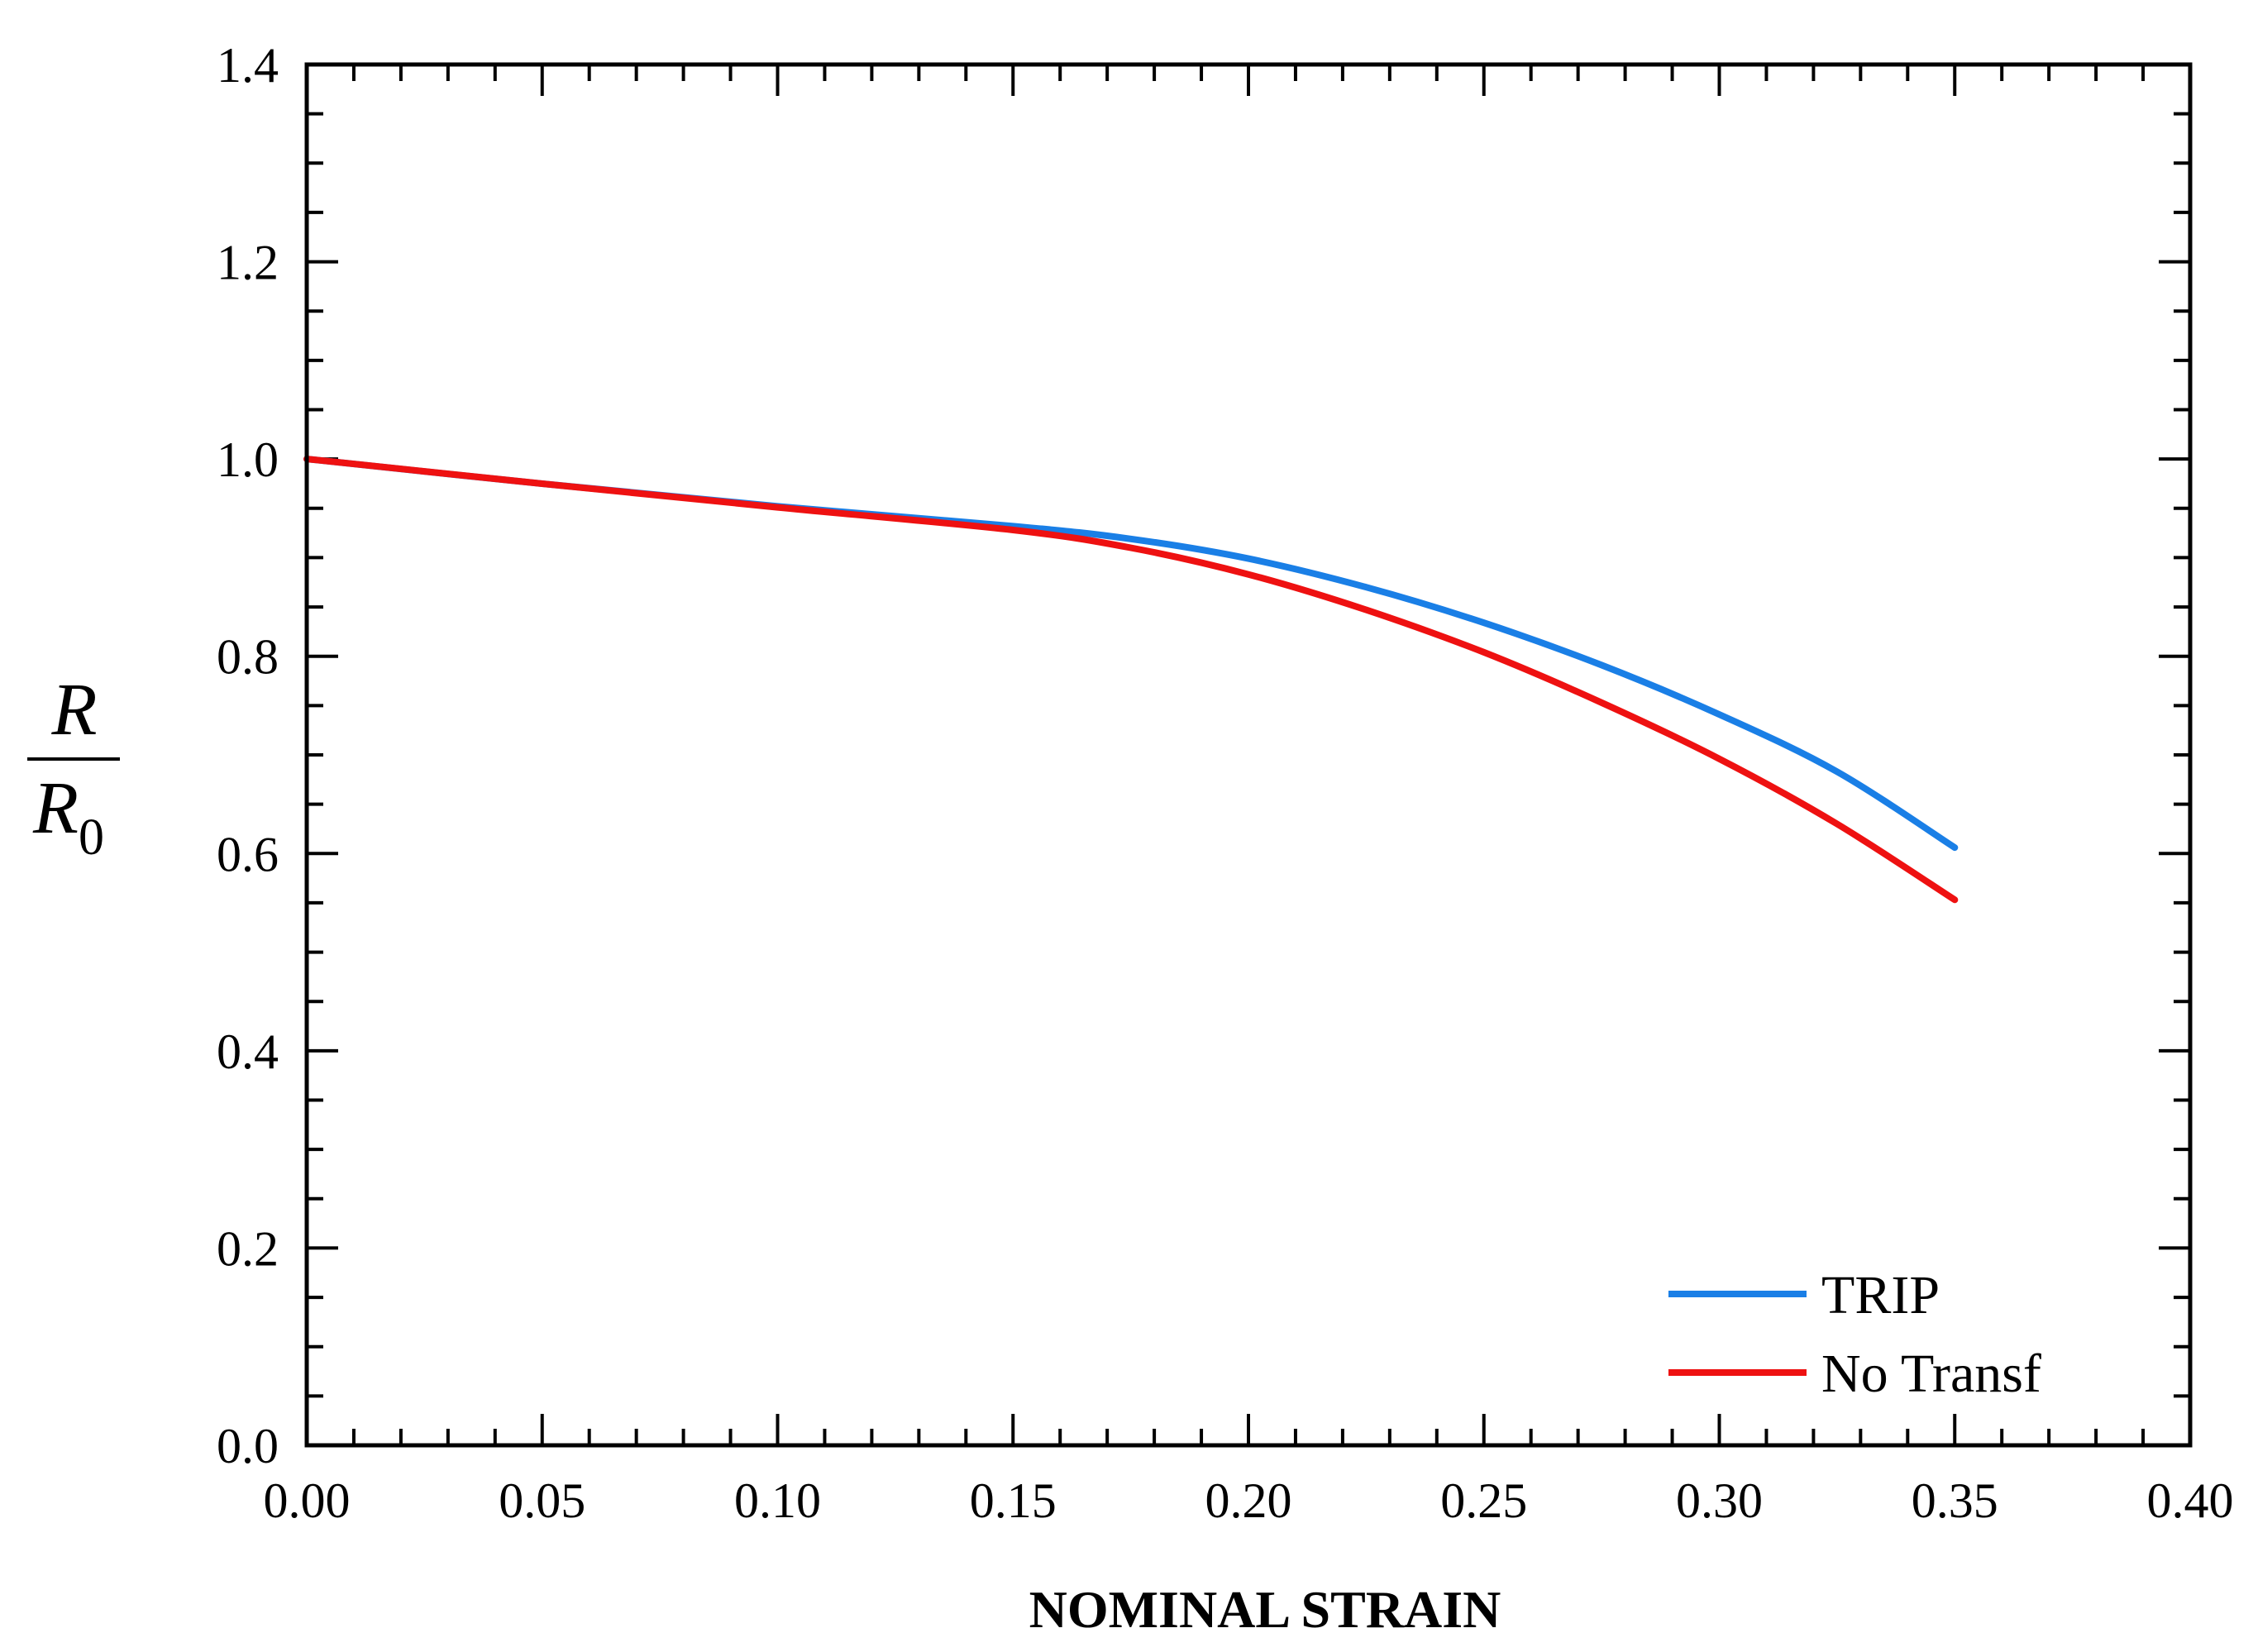  Describe the element at coordinates (248, 460) in the screenshot. I see `y-tick-label: 1.0` at that location.